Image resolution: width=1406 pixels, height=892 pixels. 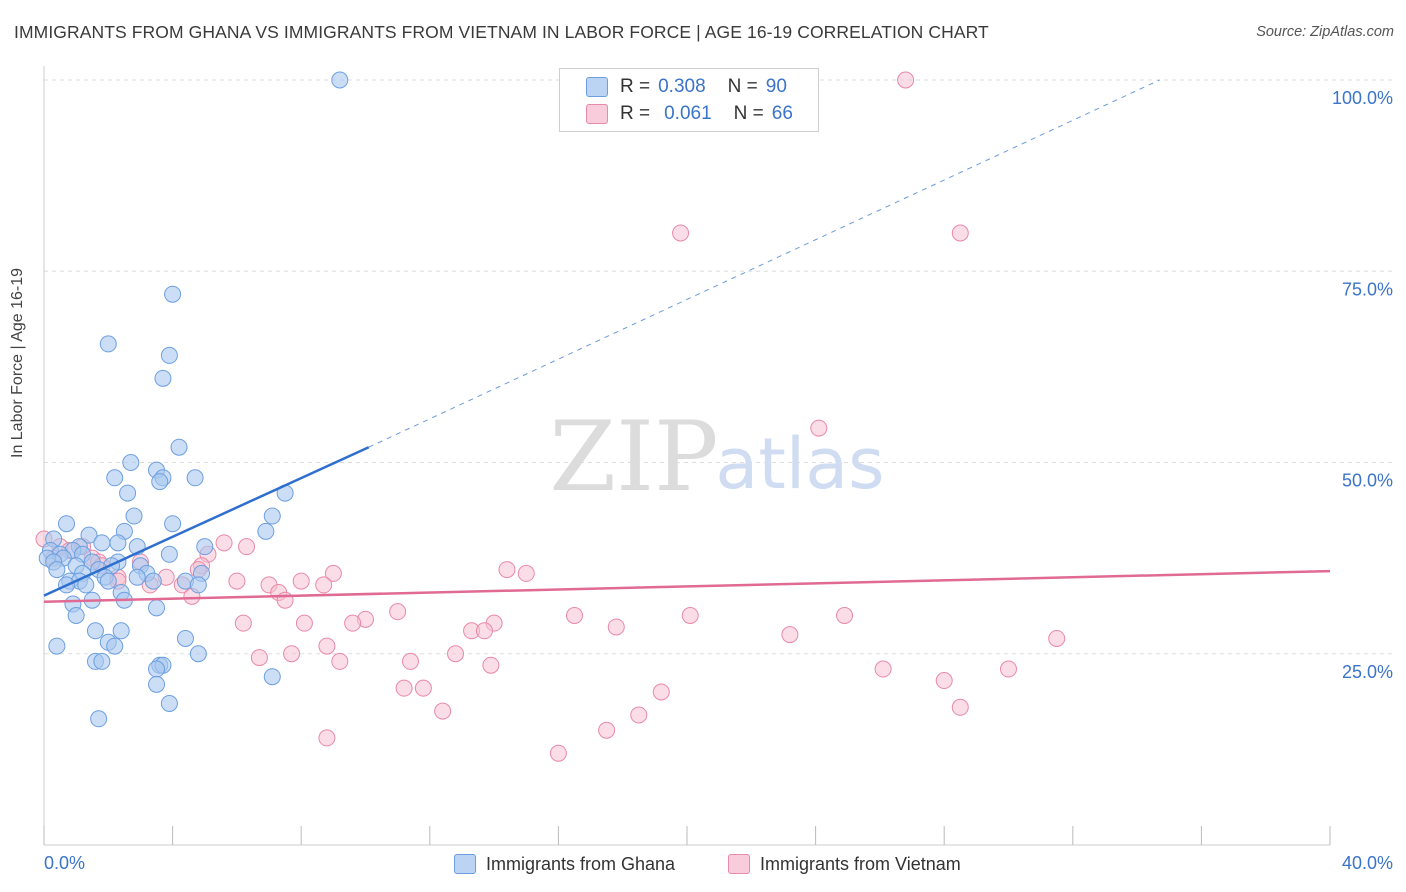 I want to click on legend-row-vietnam: R = 0.061 N = 66, so click(x=689, y=114).